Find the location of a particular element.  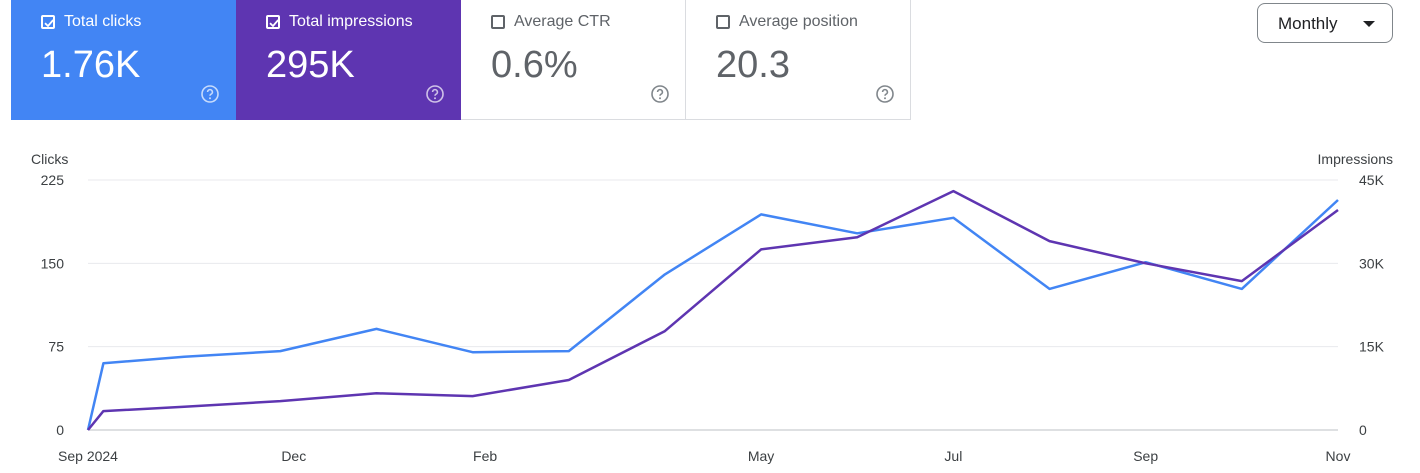

average-position-value: 20.3 is located at coordinates (753, 65).